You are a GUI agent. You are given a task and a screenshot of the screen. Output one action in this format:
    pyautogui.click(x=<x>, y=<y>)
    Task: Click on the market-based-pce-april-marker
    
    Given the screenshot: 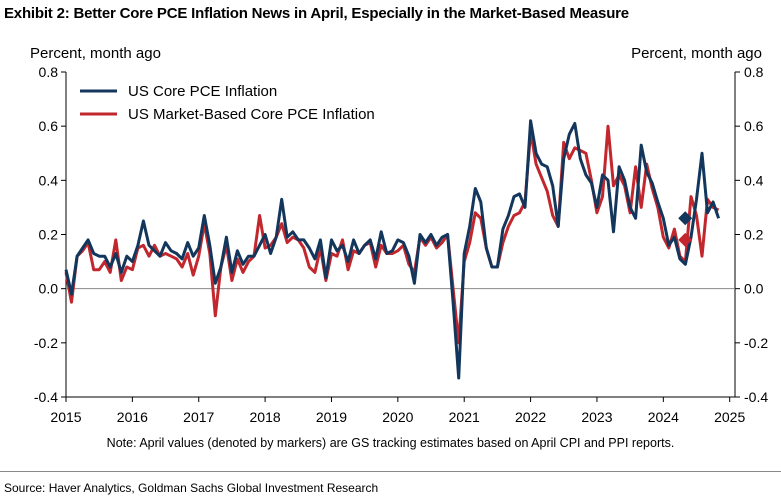 What is the action you would take?
    pyautogui.click(x=685, y=239)
    